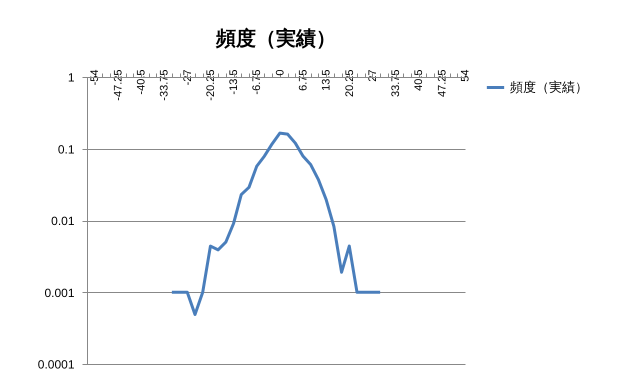 The width and height of the screenshot is (640, 386). What do you see at coordinates (66, 149) in the screenshot?
I see `y-tick-label: 0.1` at bounding box center [66, 149].